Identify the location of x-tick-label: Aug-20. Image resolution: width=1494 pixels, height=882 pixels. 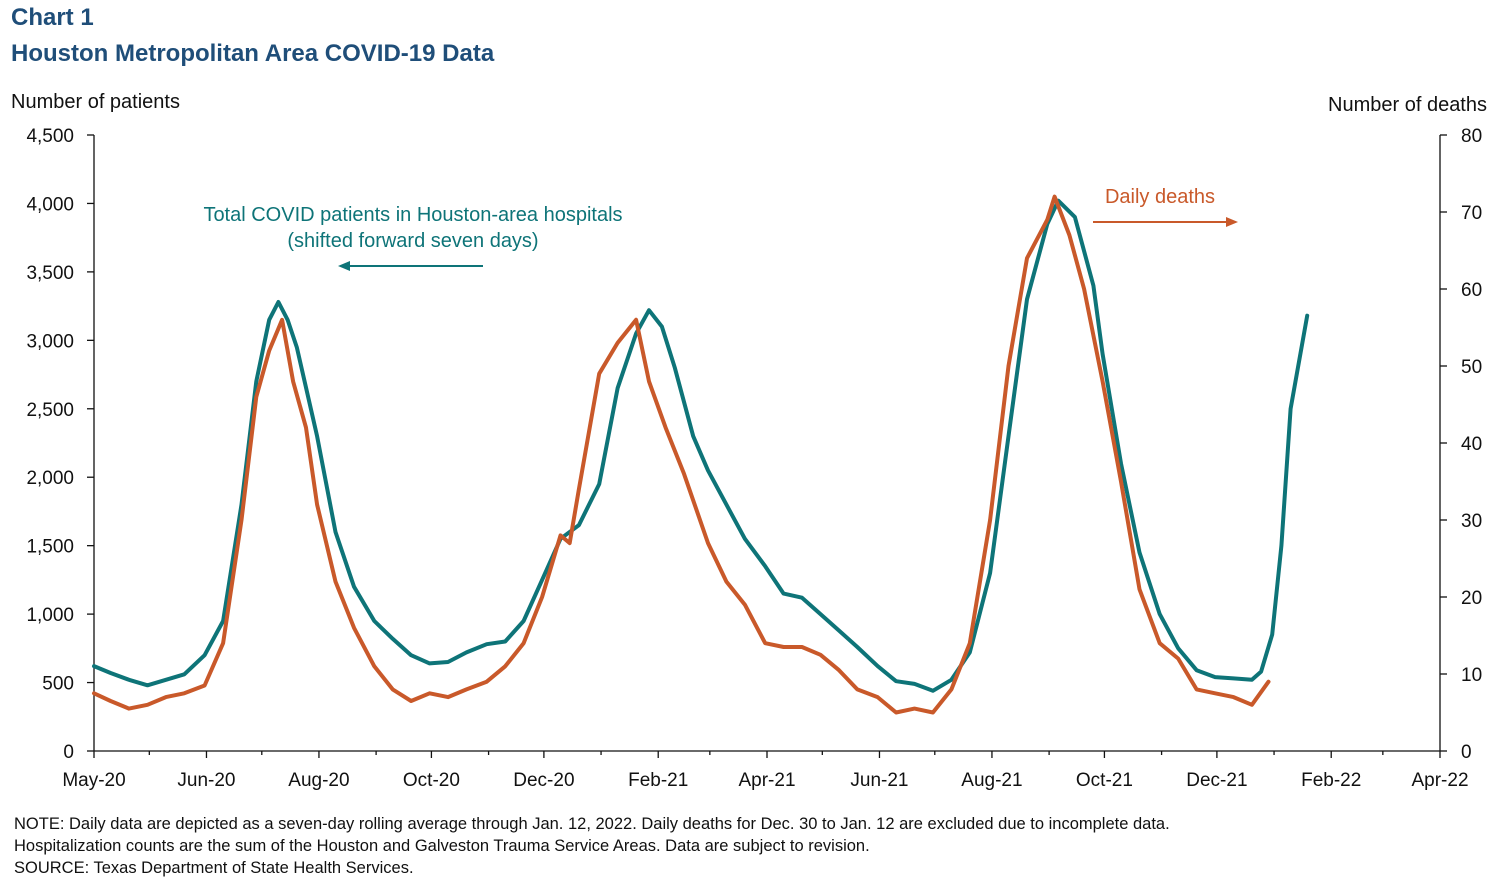
(318, 780).